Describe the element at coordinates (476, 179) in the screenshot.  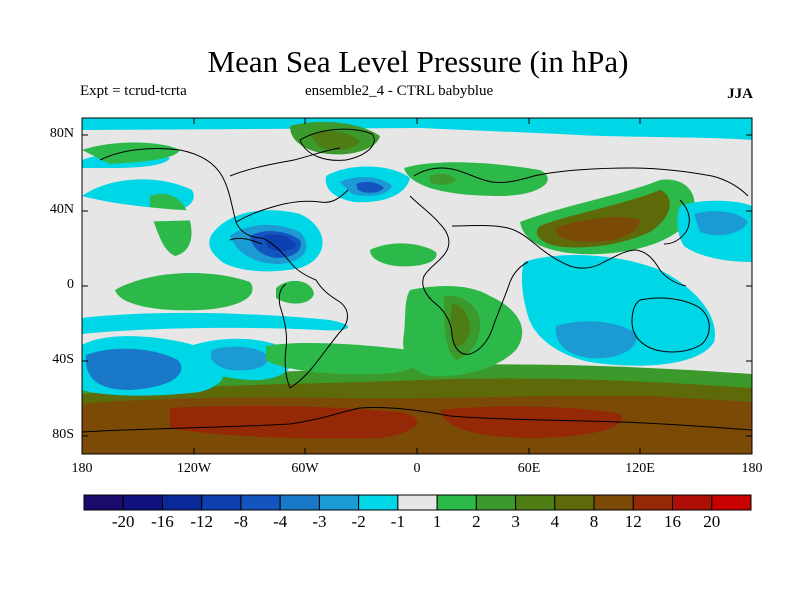
I see `europe-high` at that location.